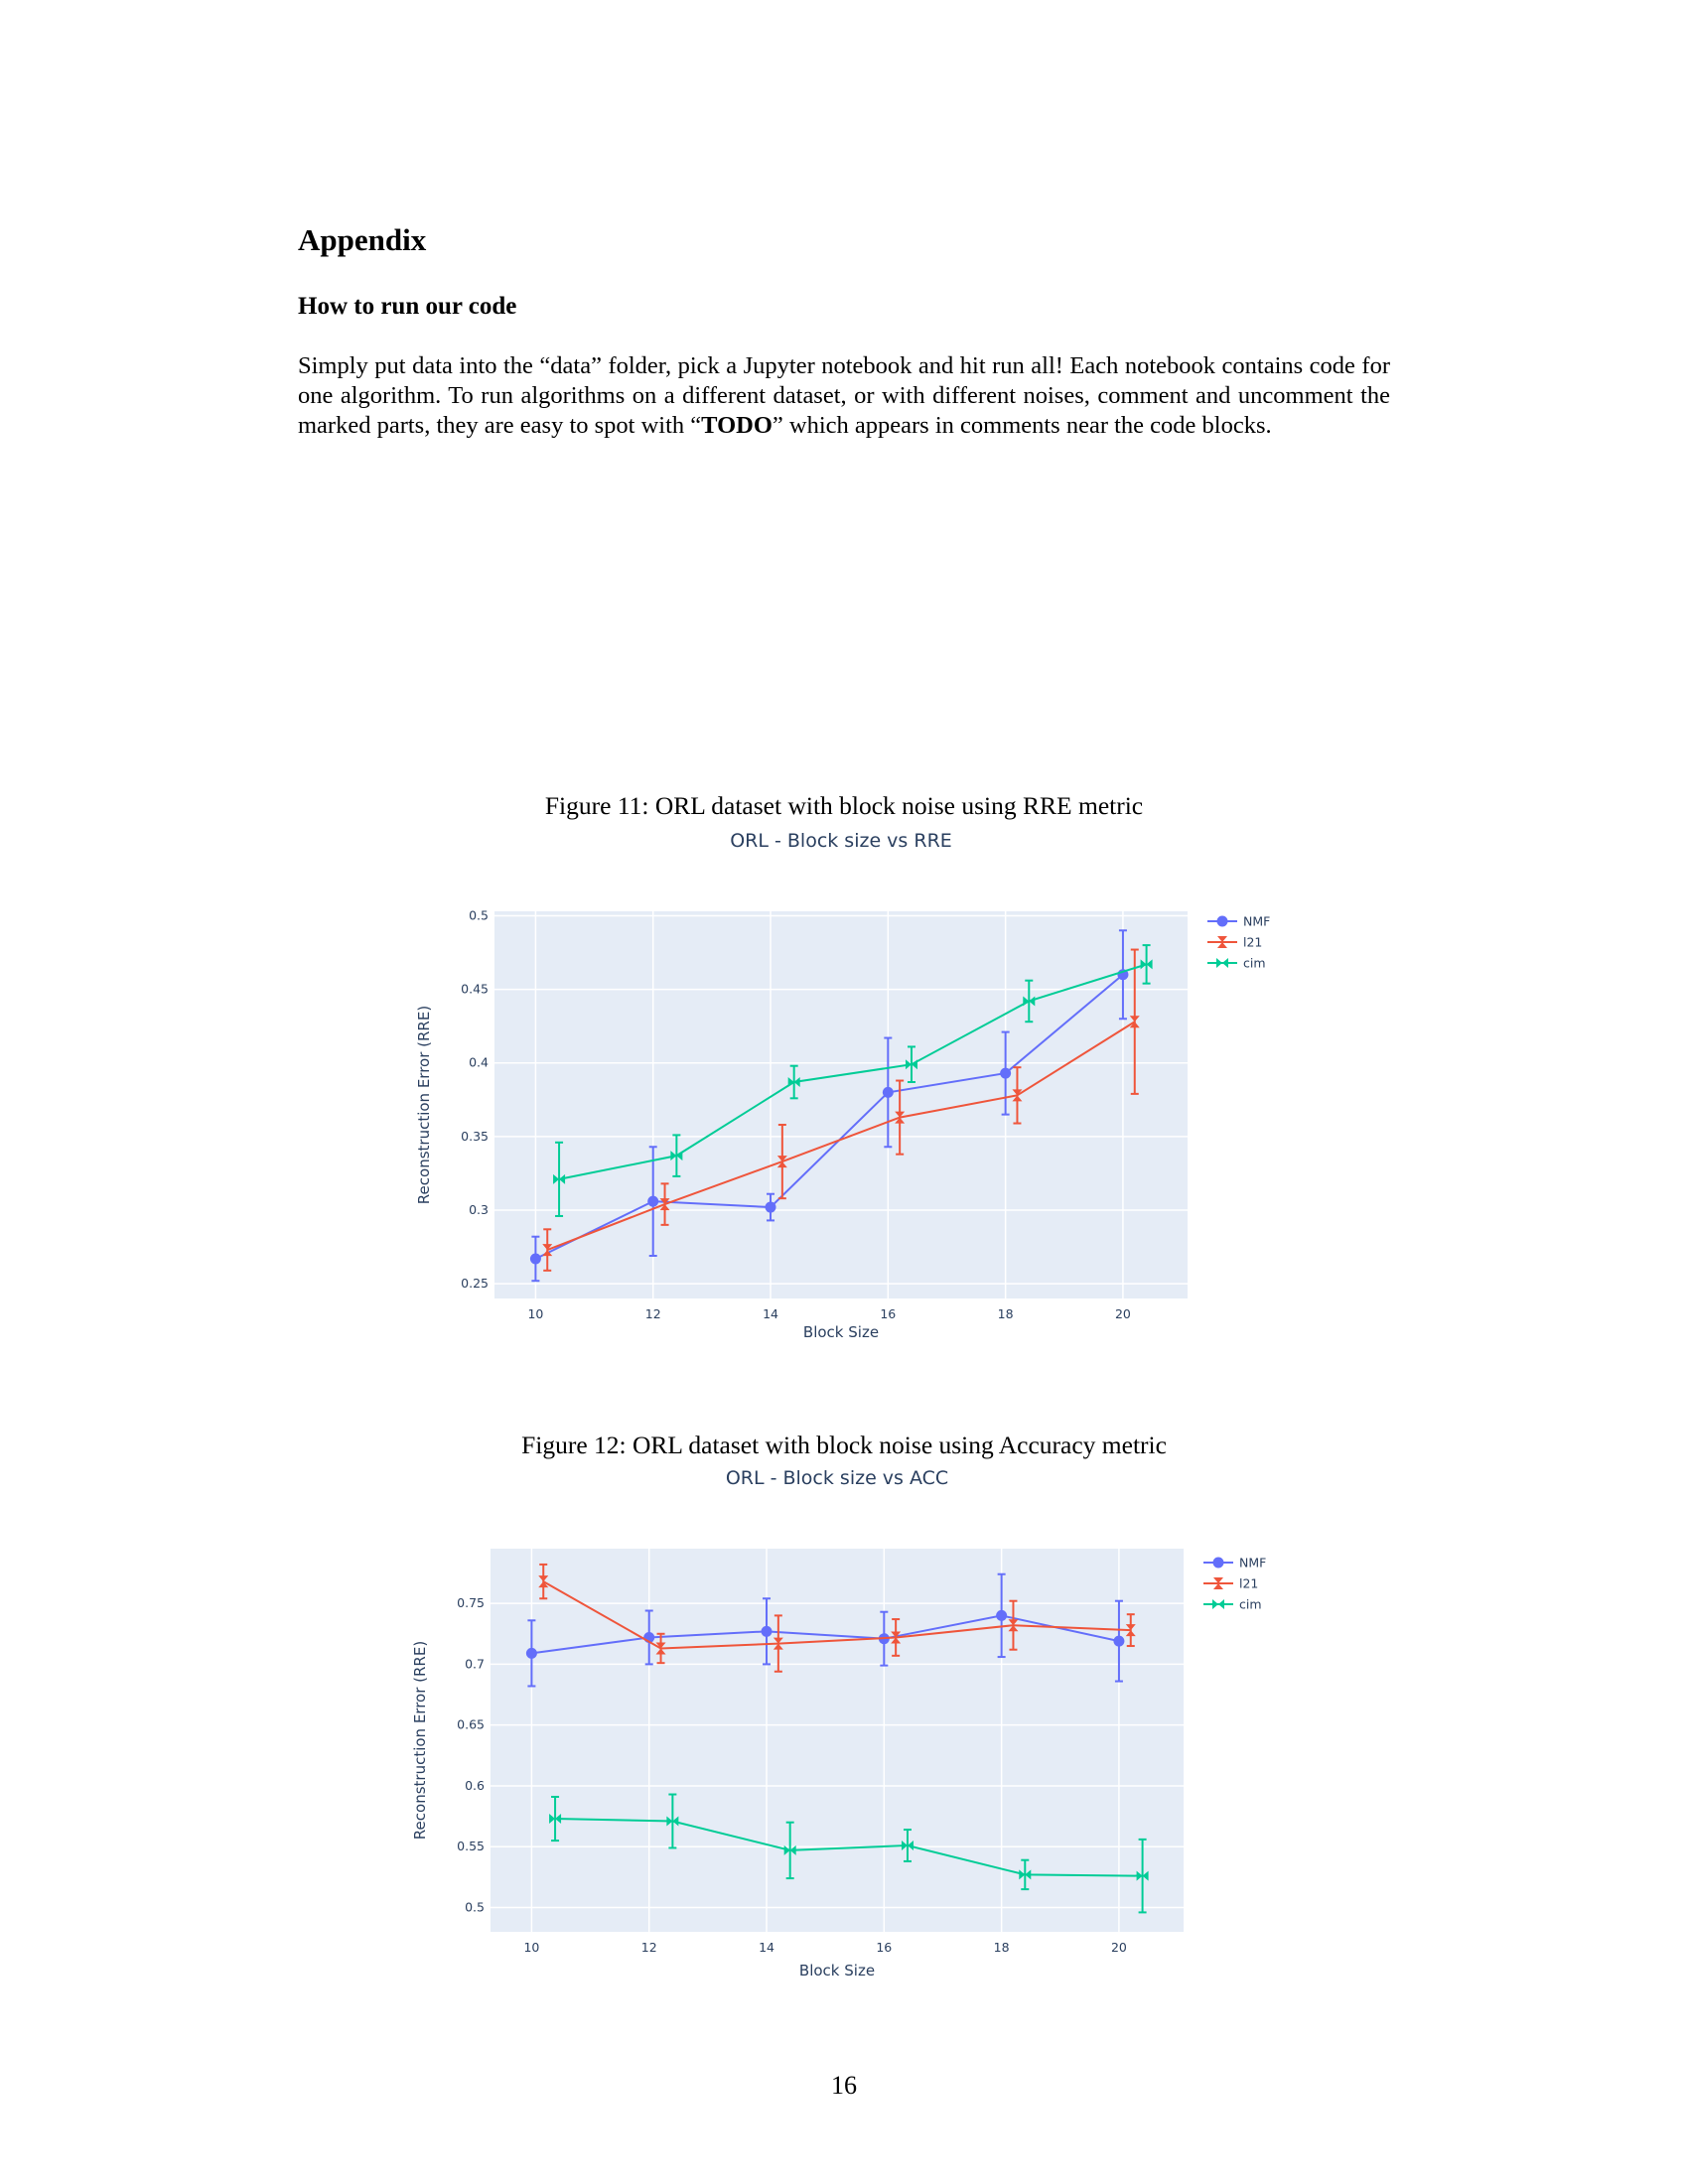 The image size is (1688, 2184). What do you see at coordinates (471, 1724) in the screenshot?
I see `y-tick-label: 0.65` at bounding box center [471, 1724].